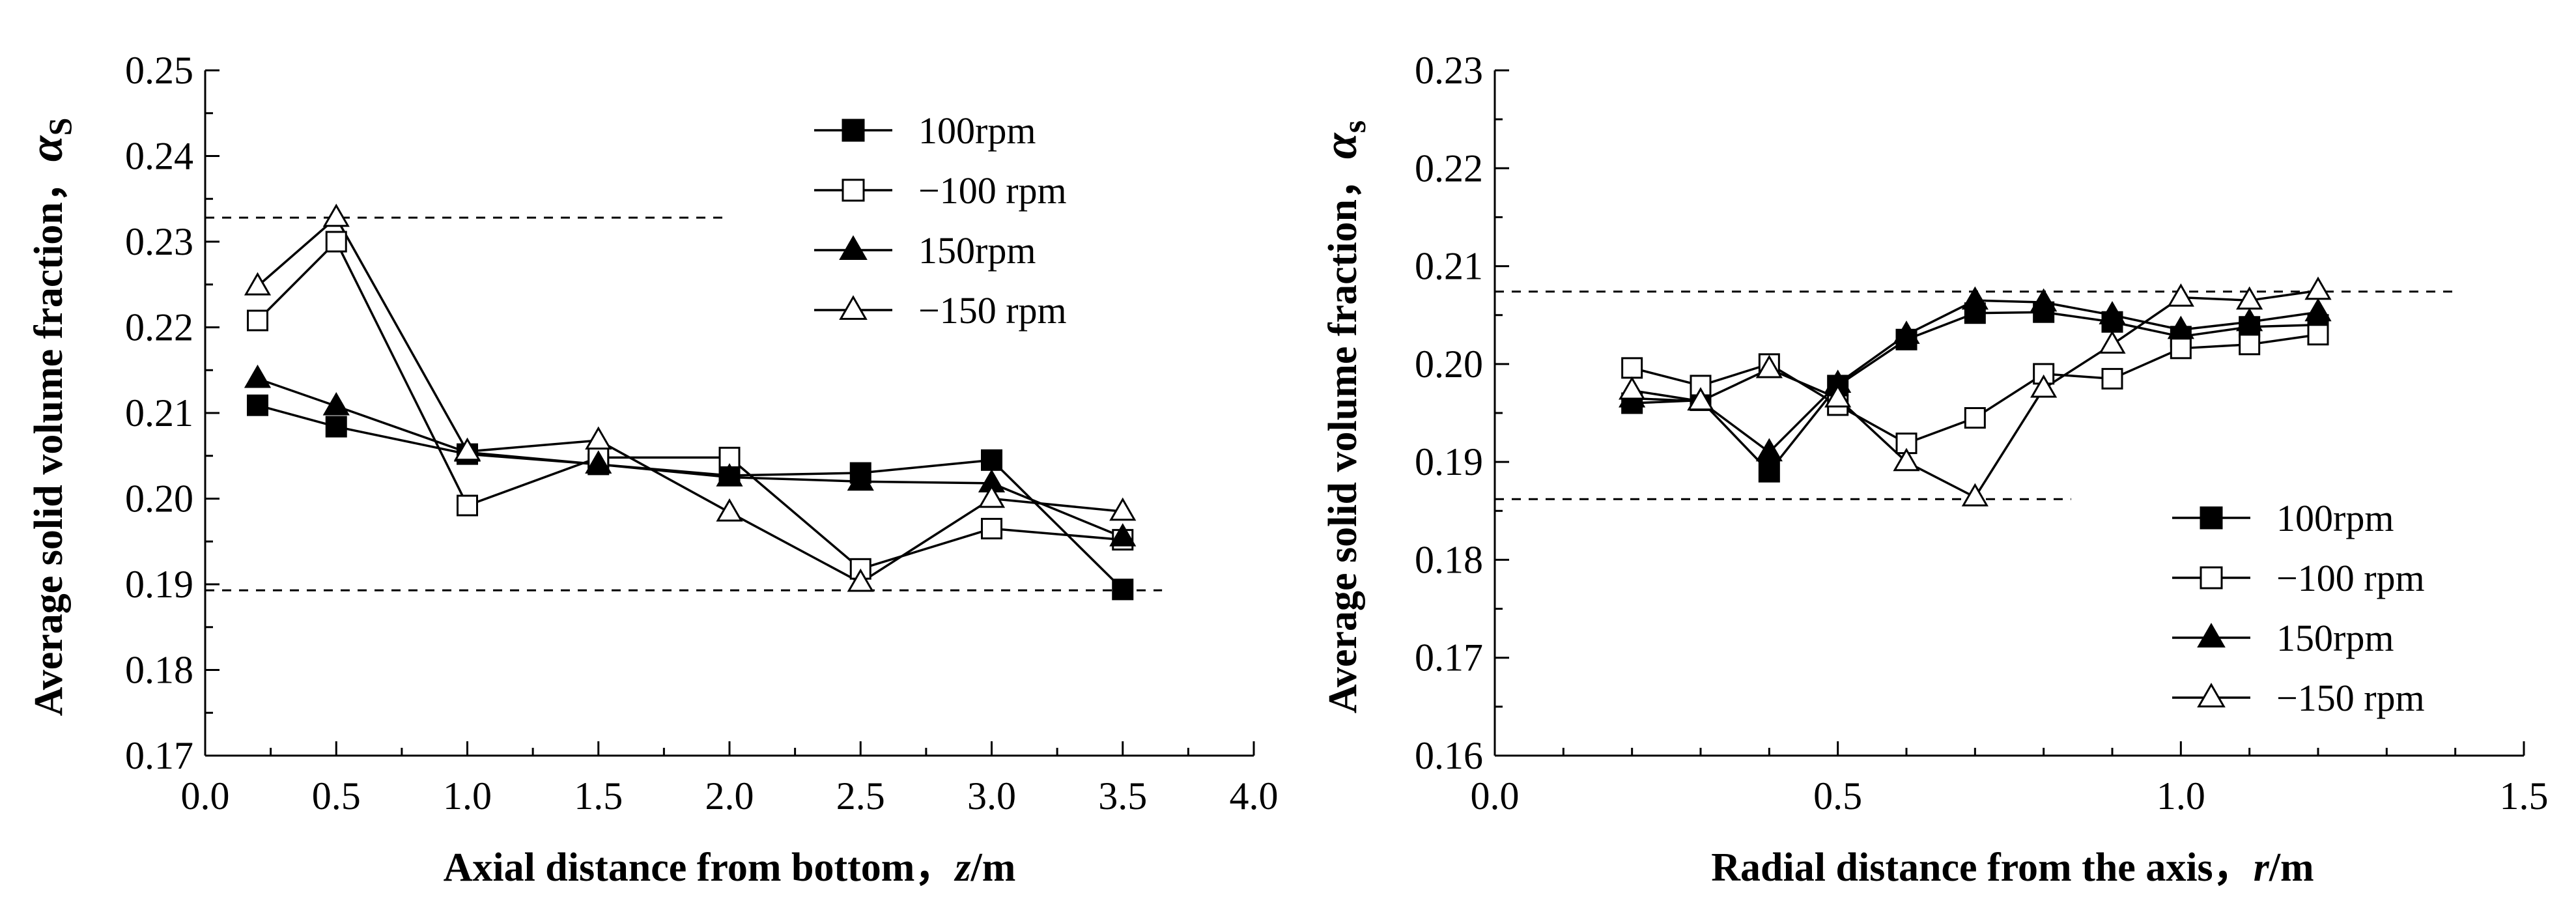 This screenshot has width=2576, height=910. What do you see at coordinates (1449, 168) in the screenshot?
I see `radial-y-tick-label: 0.22` at bounding box center [1449, 168].